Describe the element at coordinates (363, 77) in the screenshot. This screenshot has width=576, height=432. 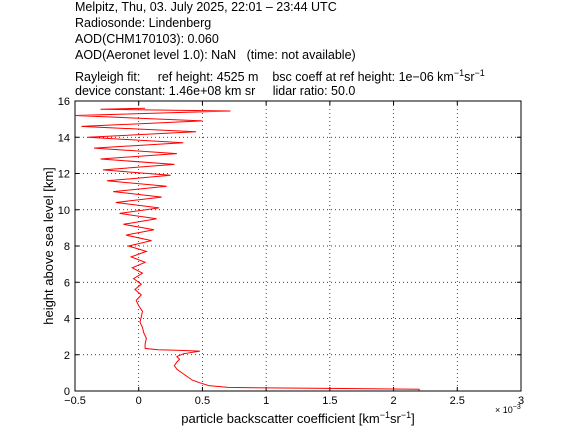
I see `bsc-coeff: bsc coeff at ref height: 1e−06 km` at that location.